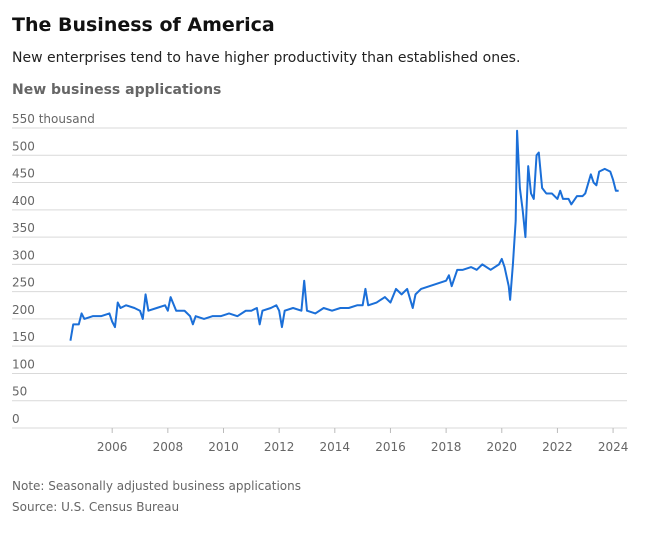 The image size is (654, 535). What do you see at coordinates (53, 119) in the screenshot?
I see `y-tick-label: 550 thousand` at bounding box center [53, 119].